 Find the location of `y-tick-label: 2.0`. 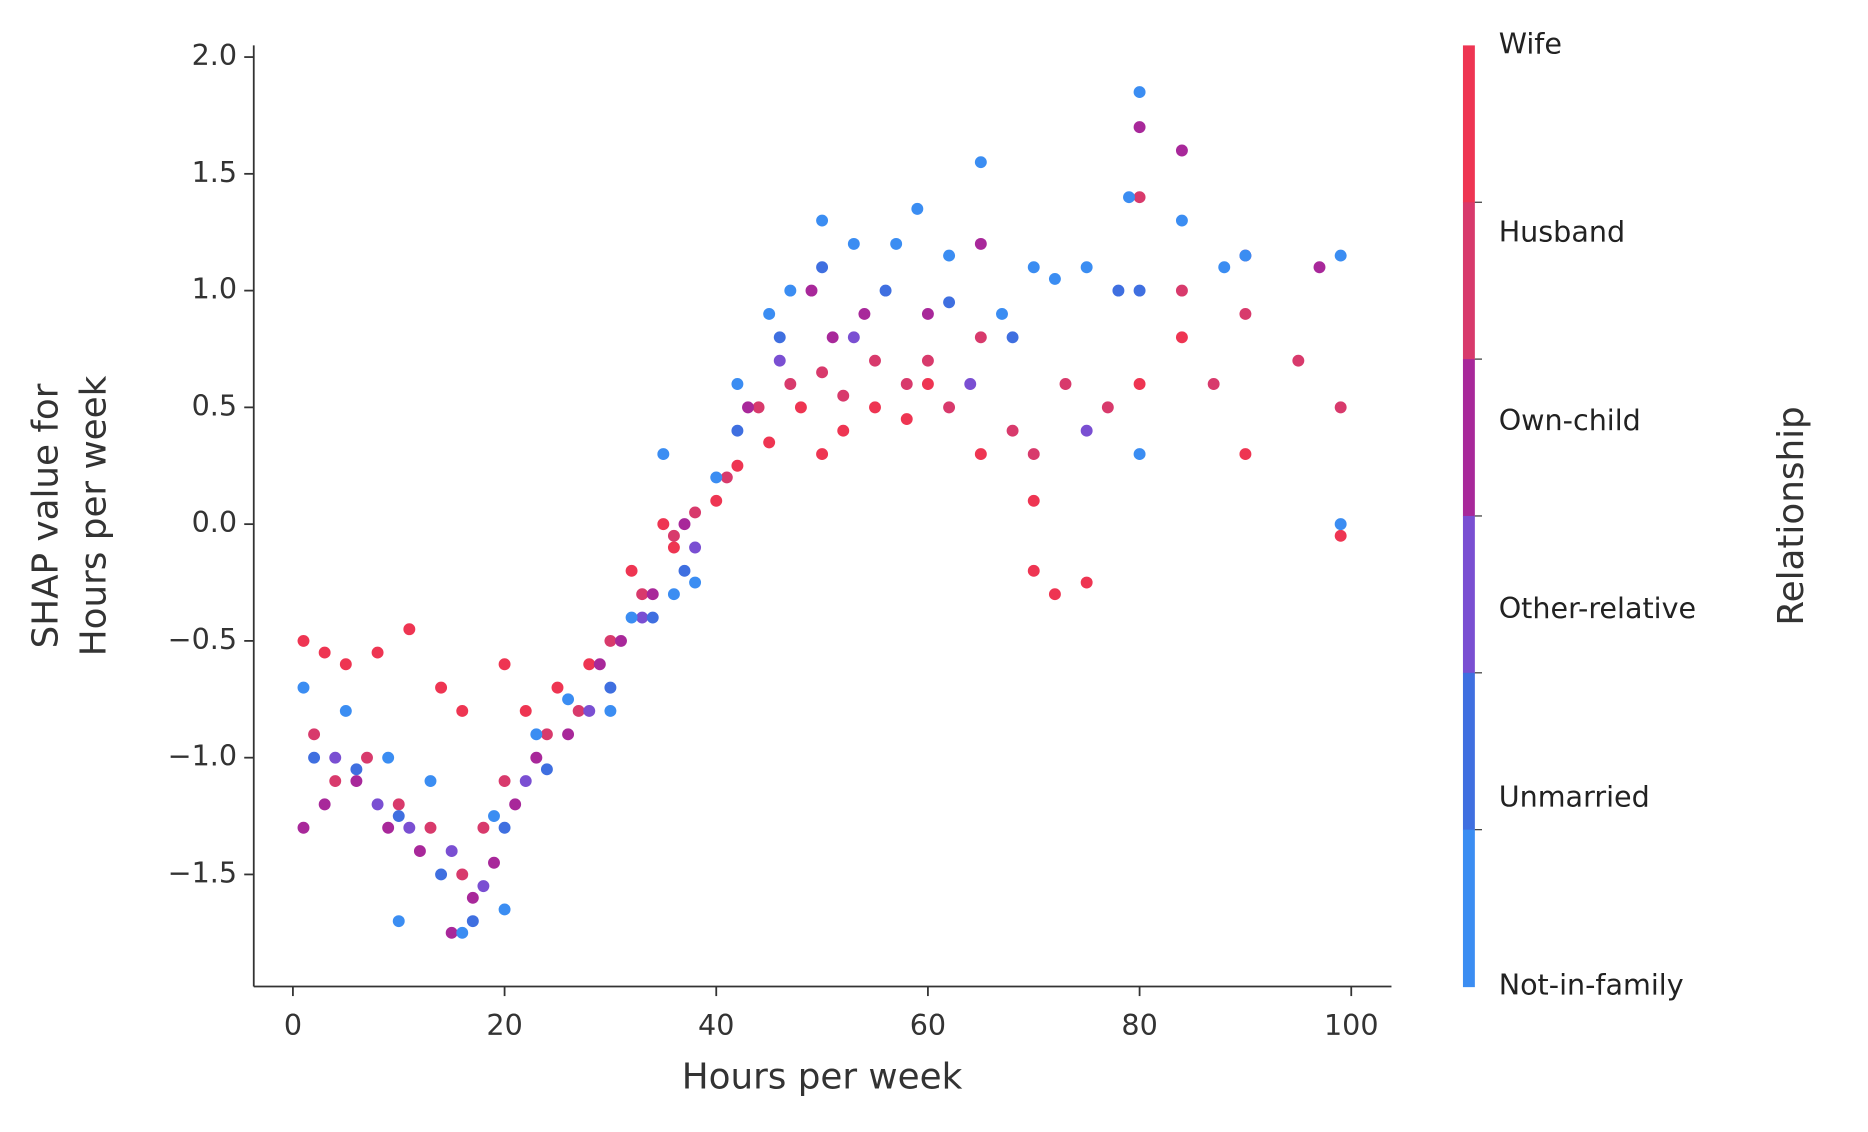

y-tick-label: 2.0 is located at coordinates (214, 55).